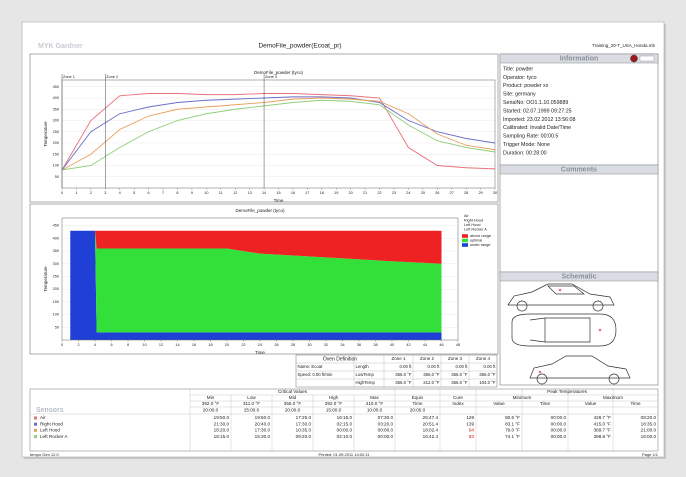 The width and height of the screenshot is (686, 477). I want to click on x-tick-label: 4, so click(120, 193).